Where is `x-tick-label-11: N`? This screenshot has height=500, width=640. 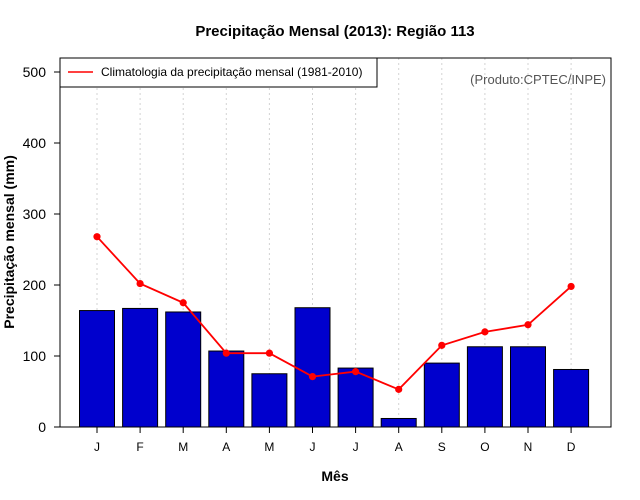 x-tick-label-11: N is located at coordinates (528, 447).